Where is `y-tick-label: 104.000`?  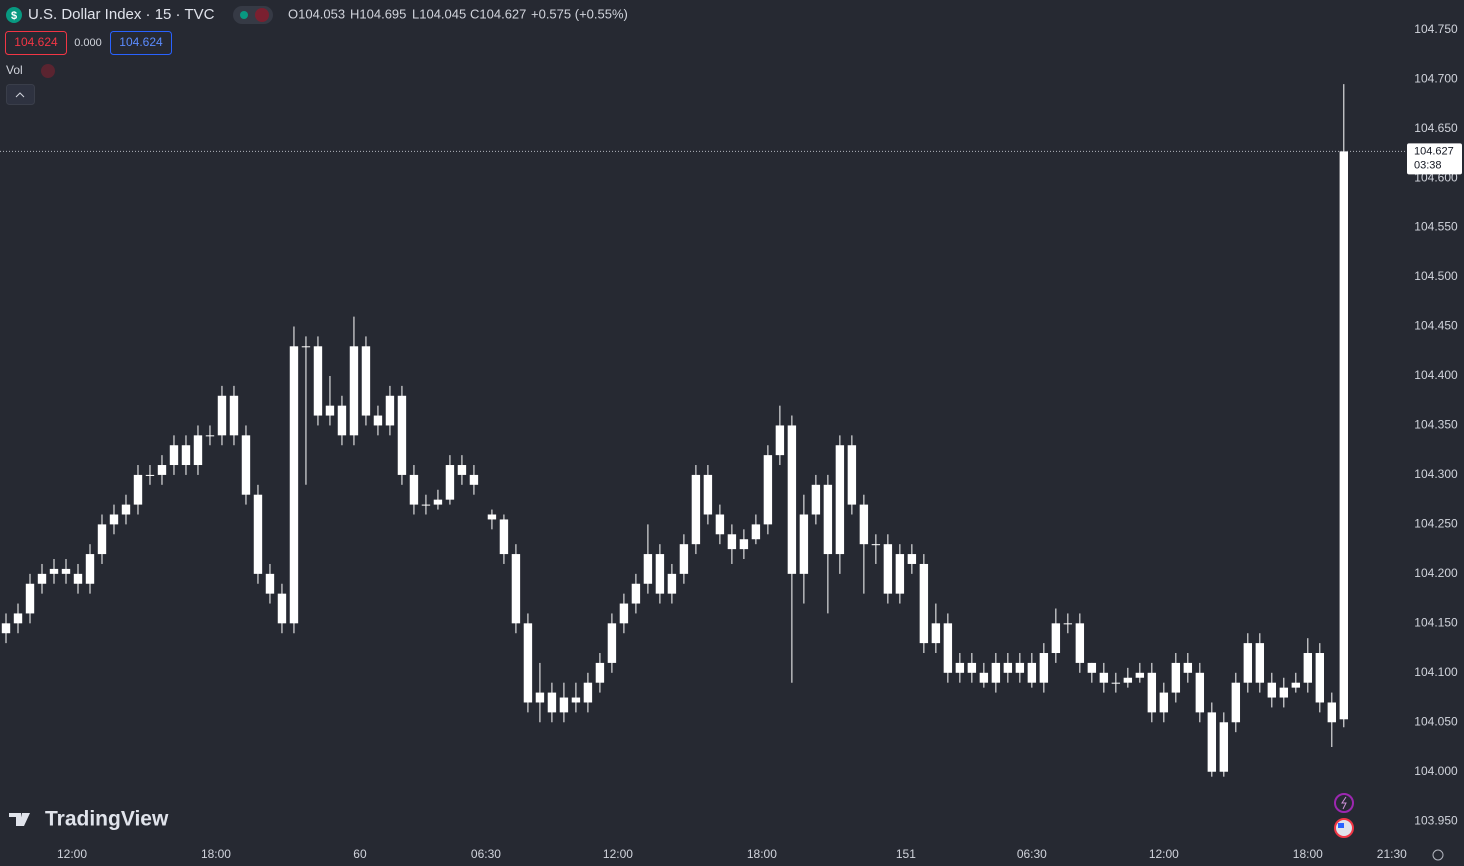
y-tick-label: 104.000 is located at coordinates (1436, 771).